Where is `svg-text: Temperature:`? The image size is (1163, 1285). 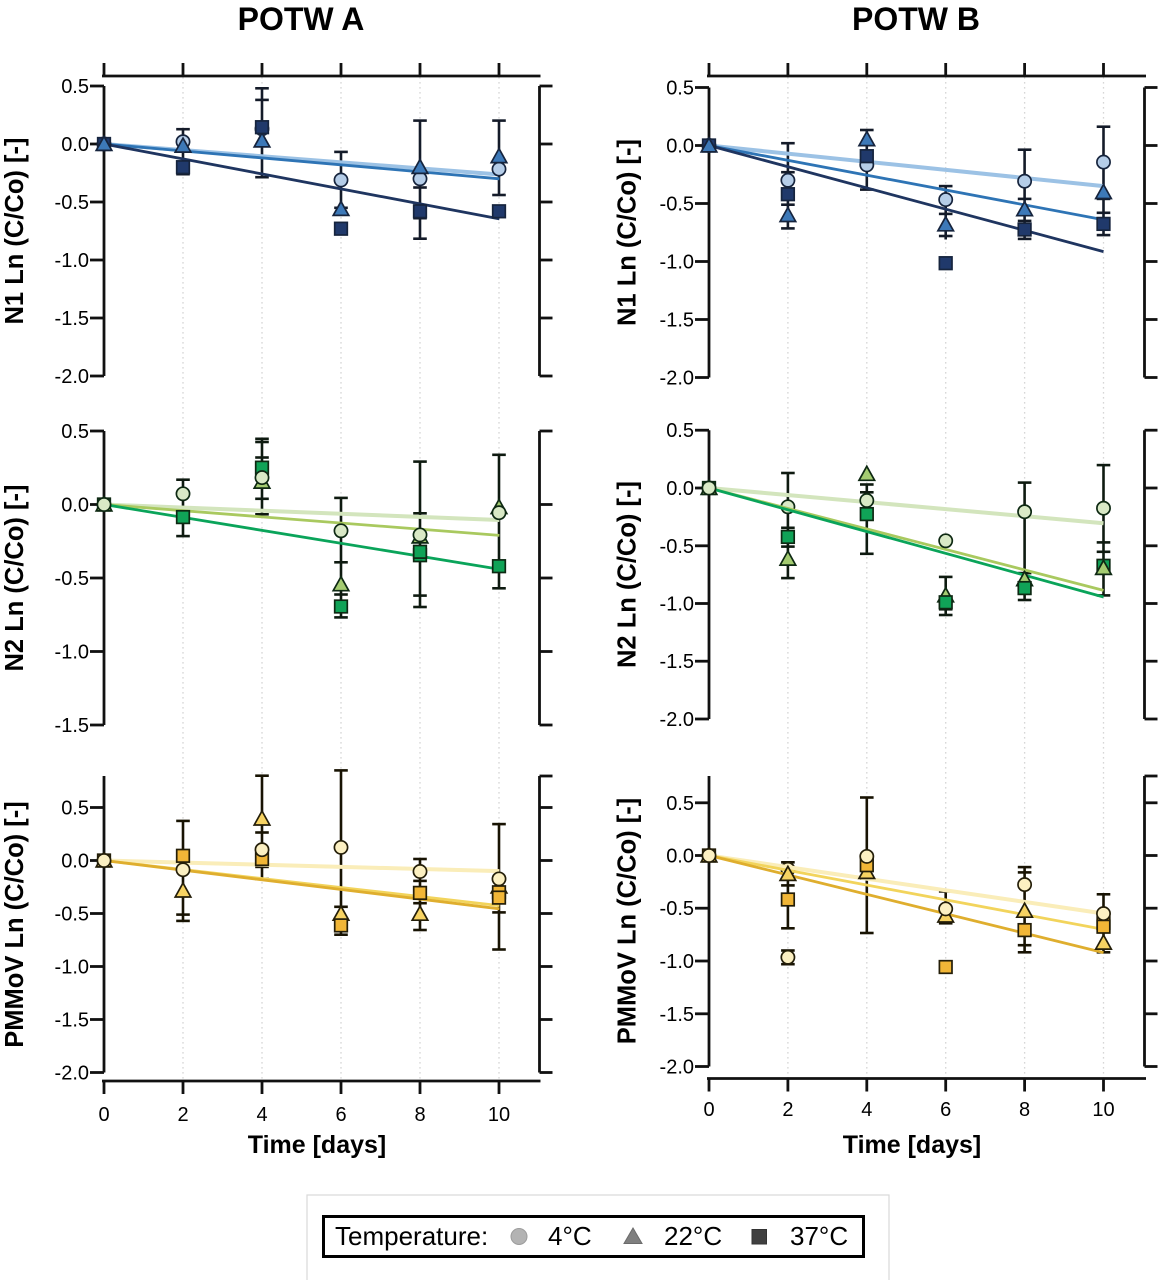
svg-text: Temperature: is located at coordinates (411, 1236).